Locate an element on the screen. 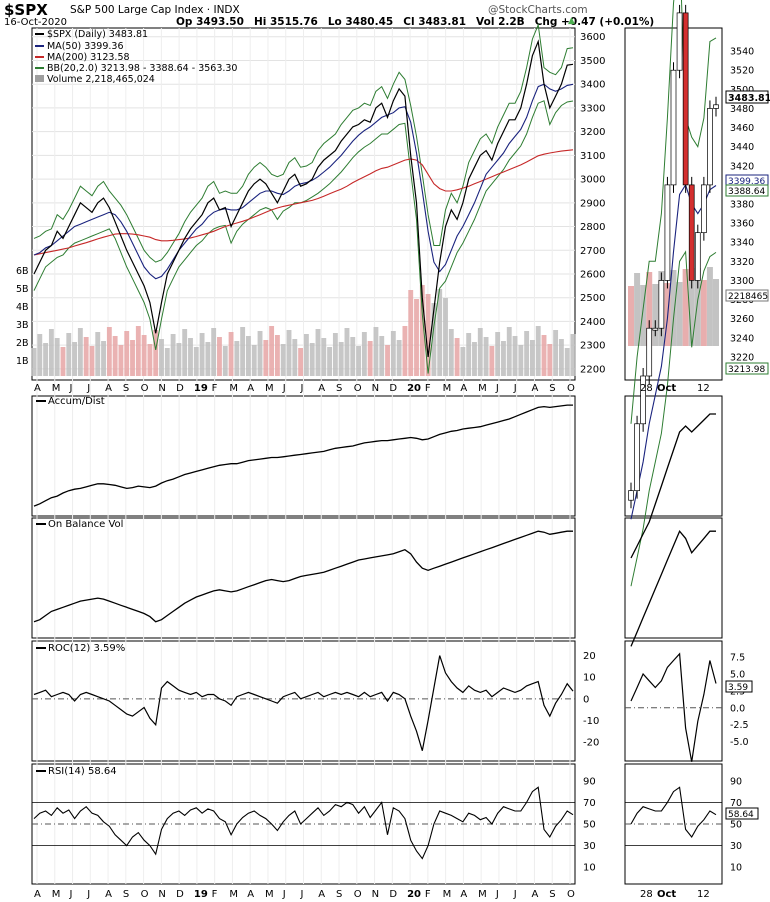  x-tick-label: 20 is located at coordinates (414, 388).